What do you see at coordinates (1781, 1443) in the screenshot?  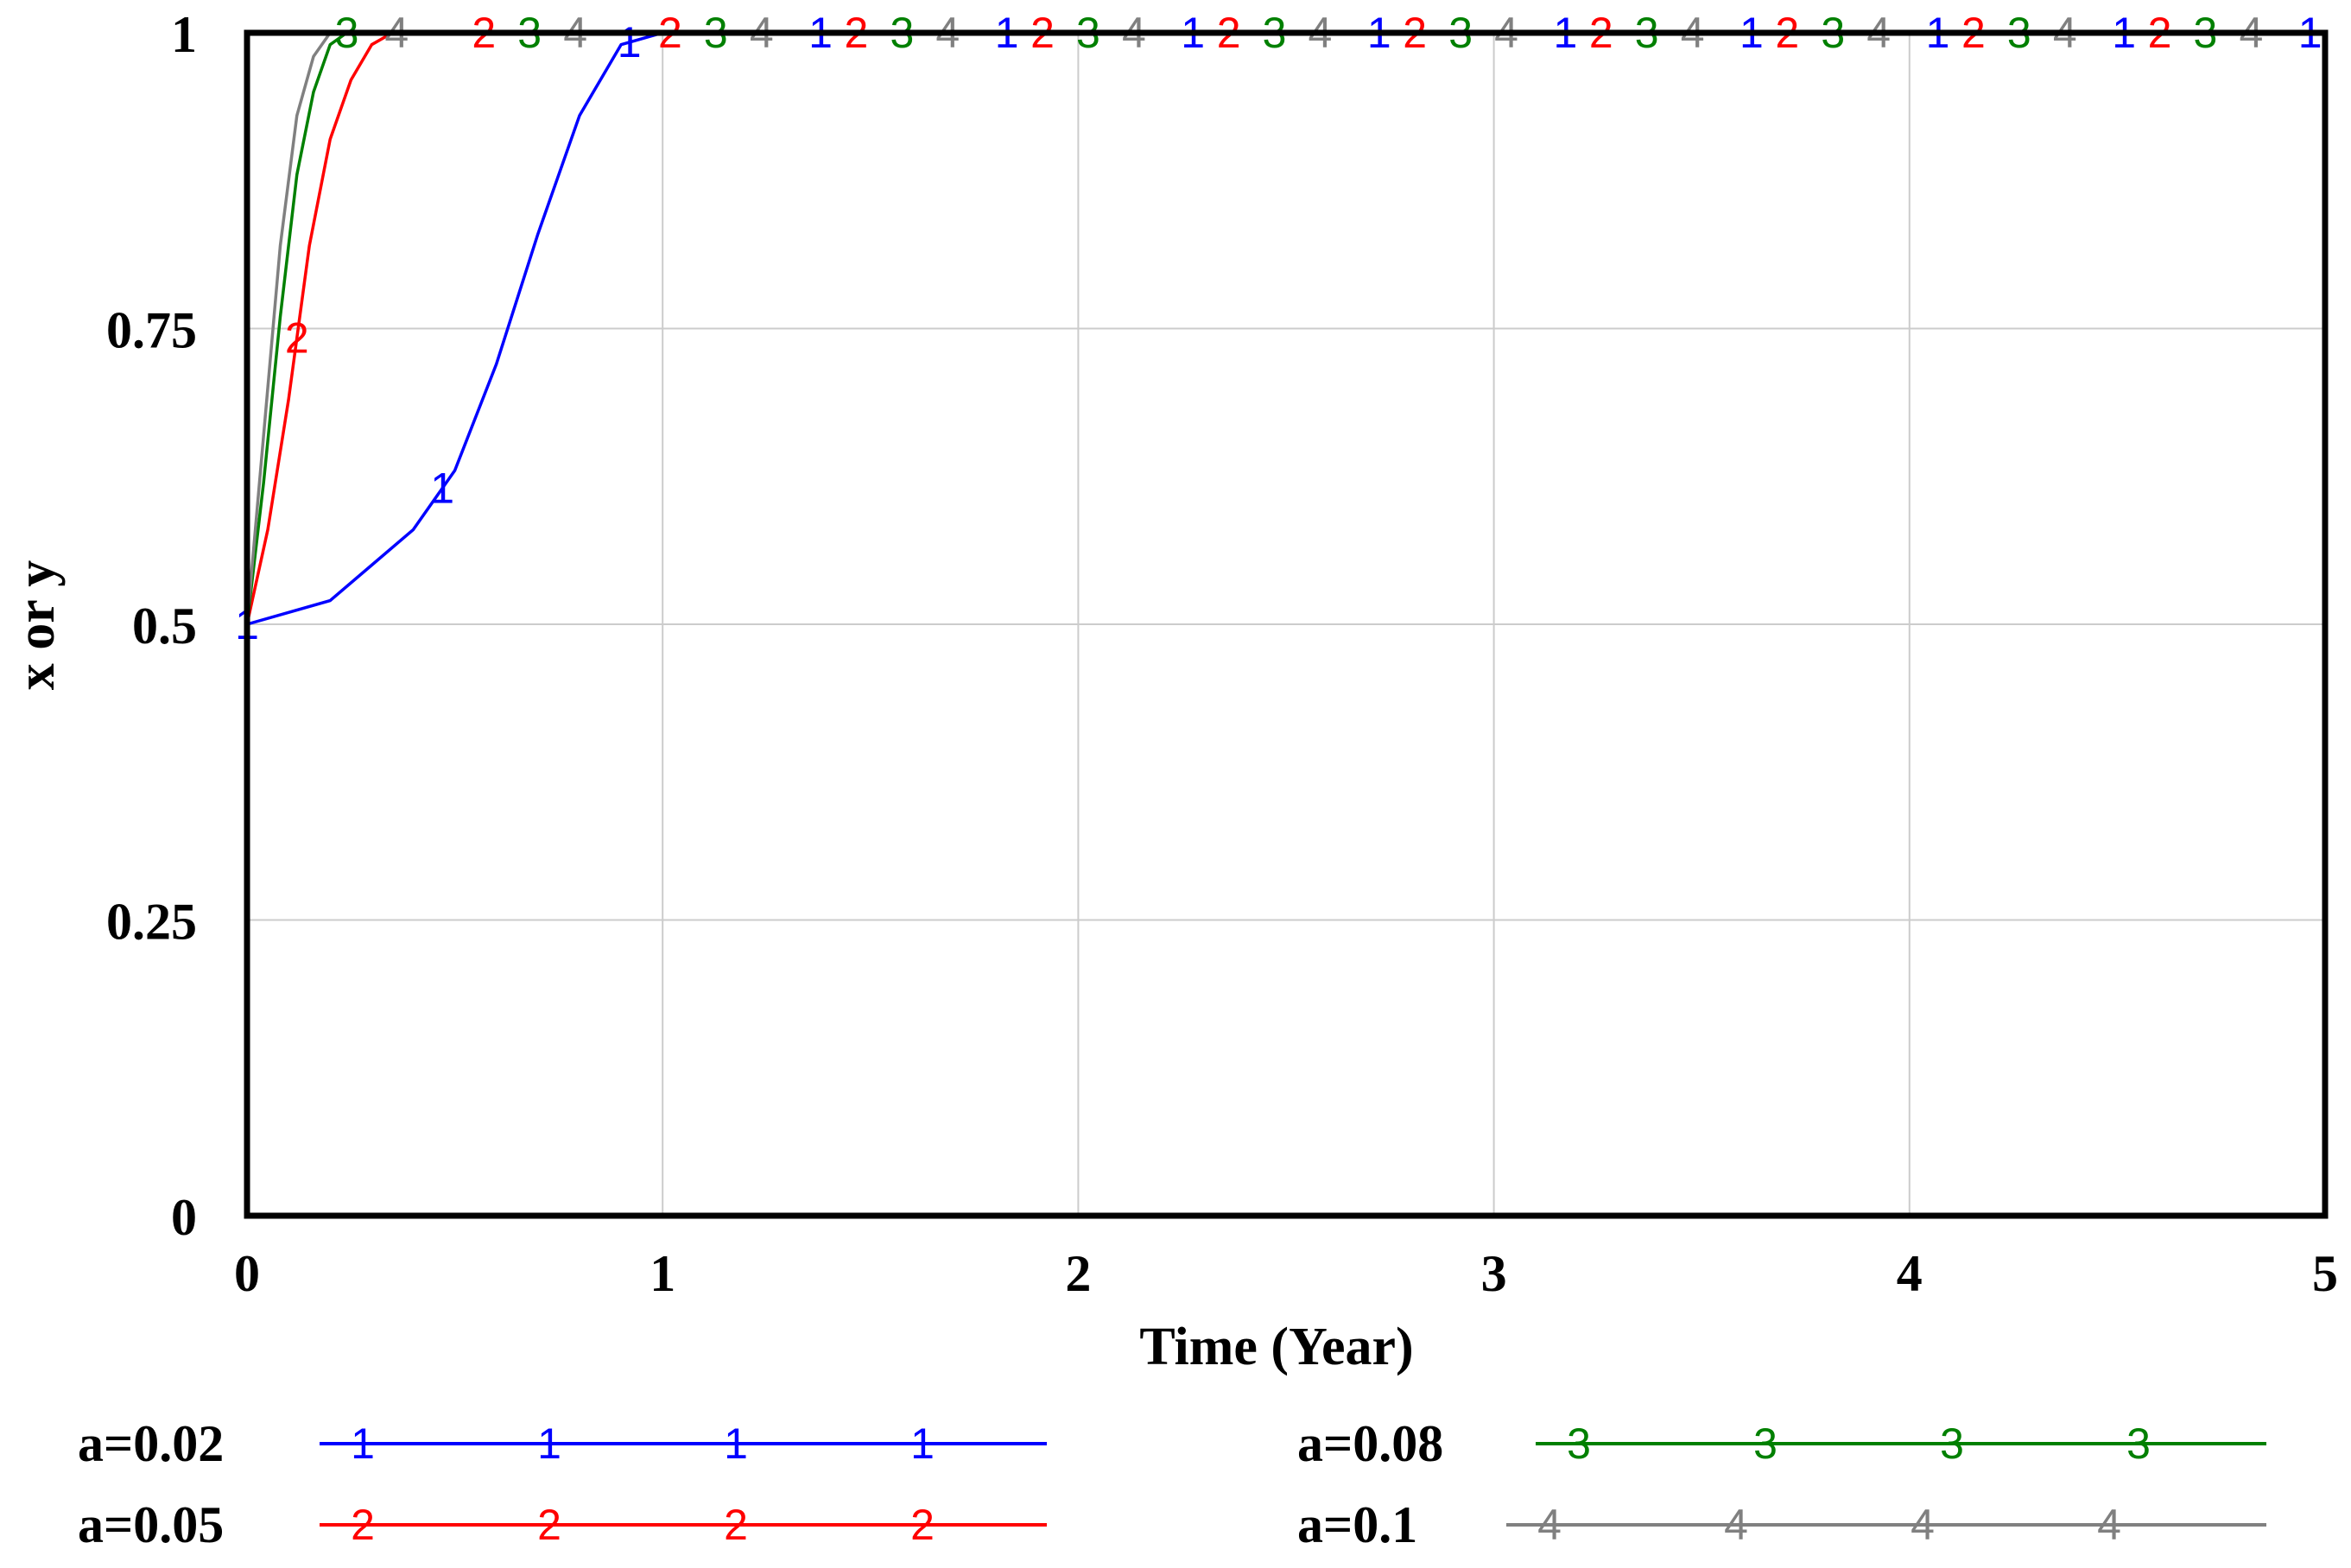 I see `legend-item-3: a=0.08 3 3 3 3` at bounding box center [1781, 1443].